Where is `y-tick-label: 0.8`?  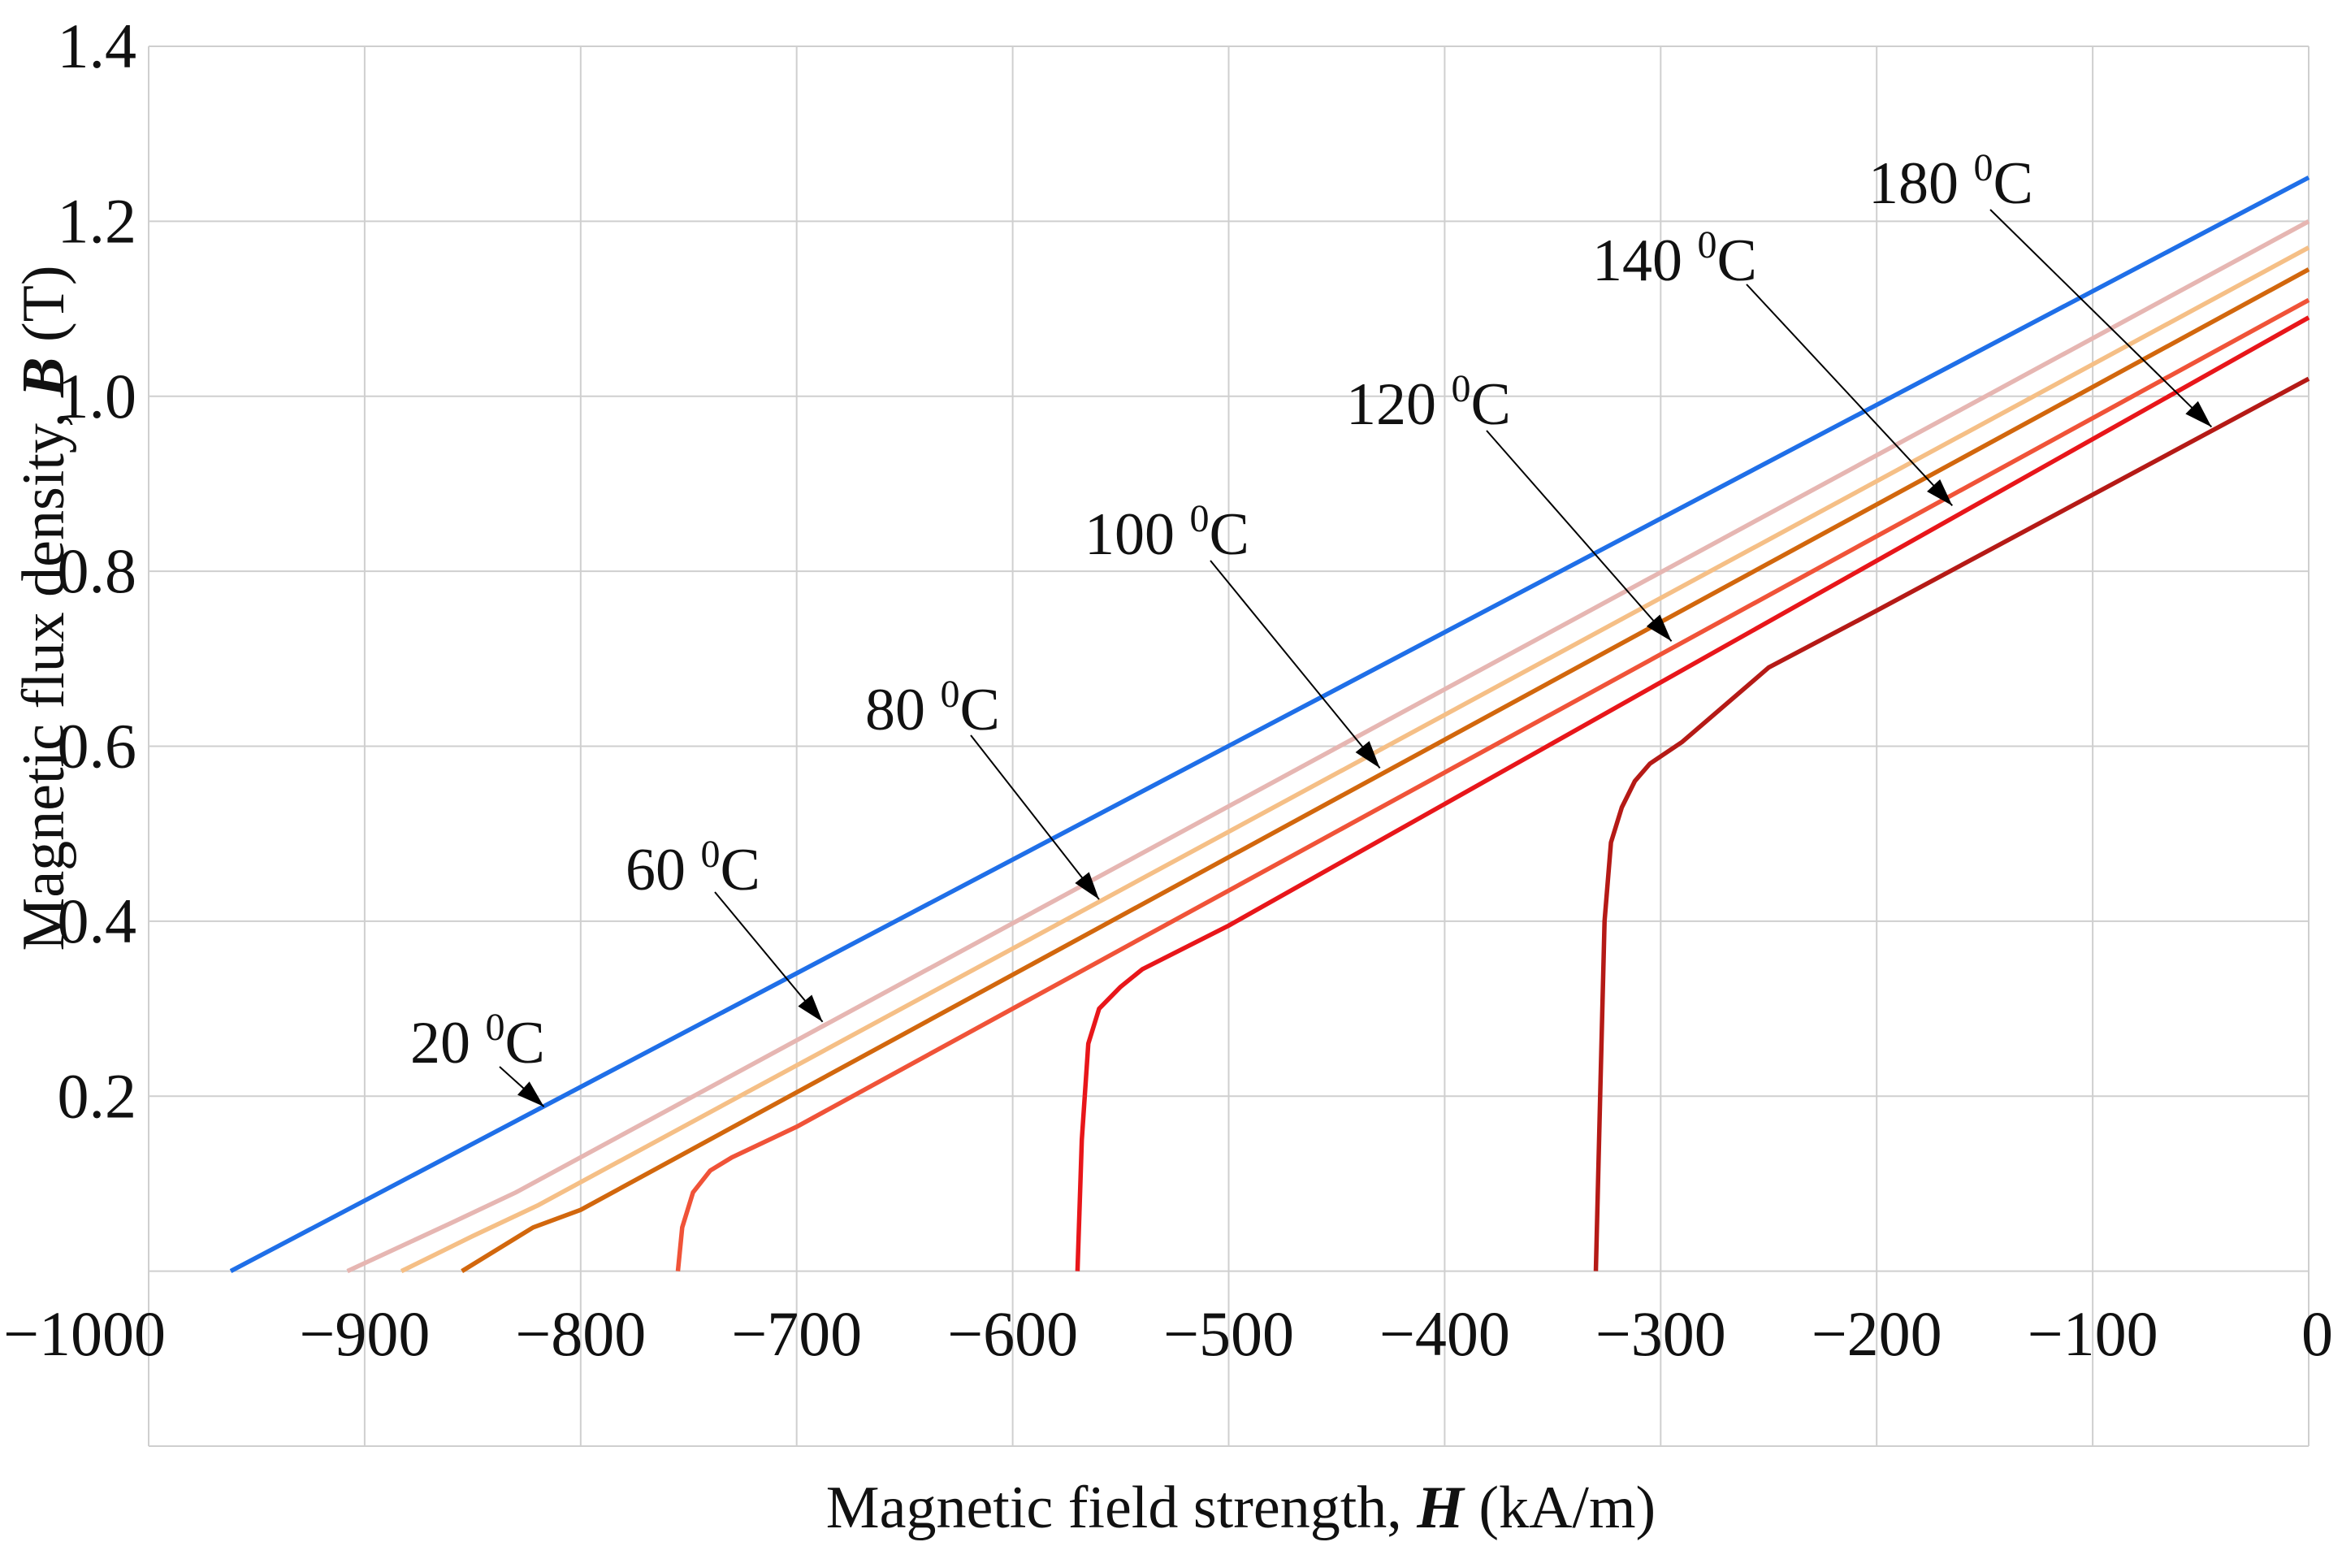
y-tick-label: 0.8 is located at coordinates (98, 570).